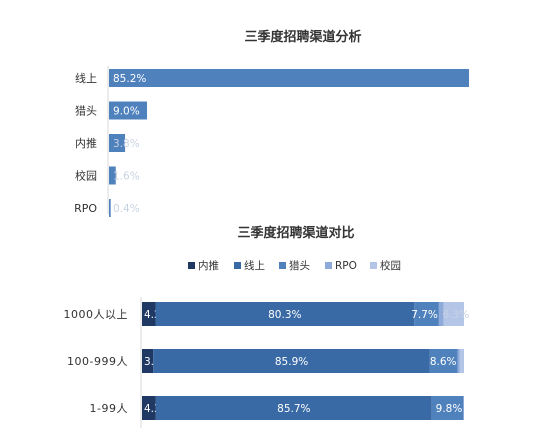 This screenshot has width=554, height=444. I want to click on chart2-category-label: 1000人以上, so click(96, 314).